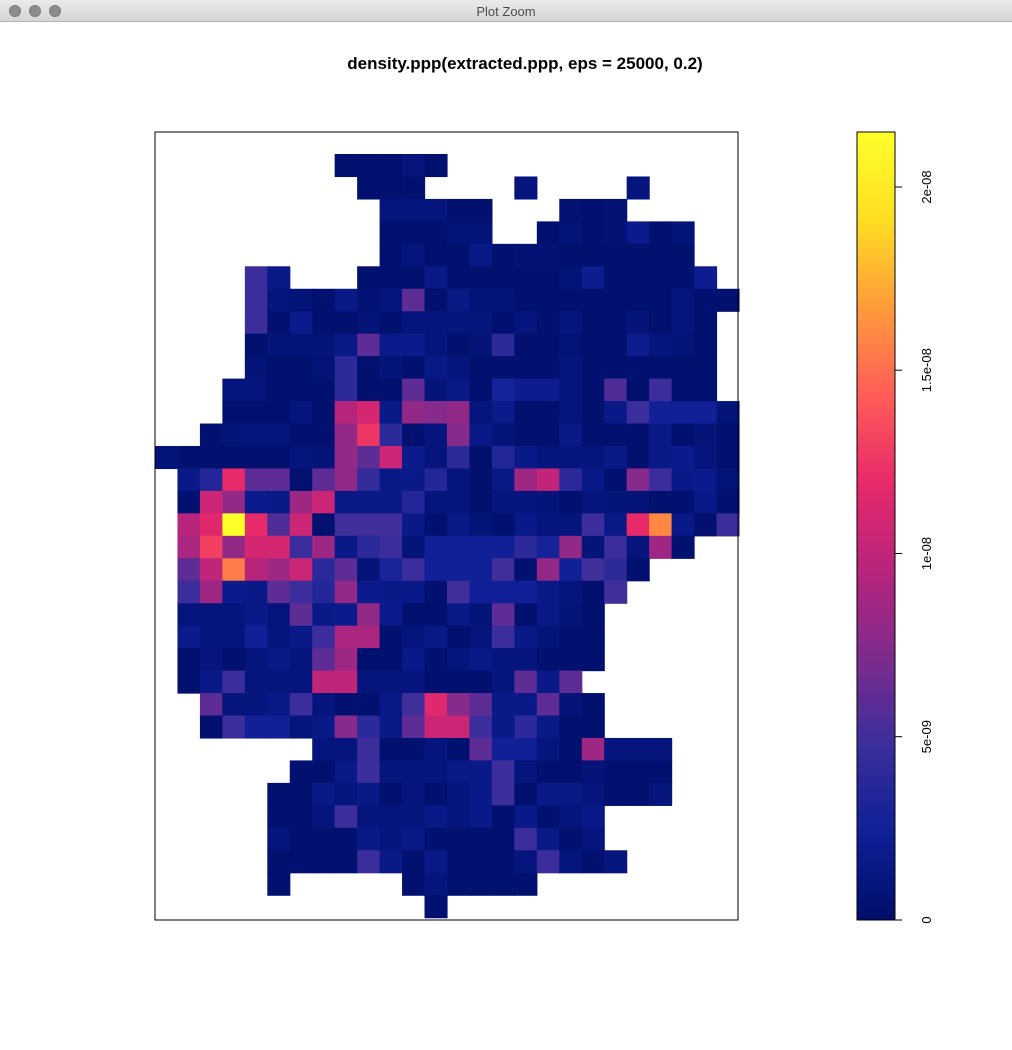  Describe the element at coordinates (55, 11) in the screenshot. I see `zoom-window-button` at that location.